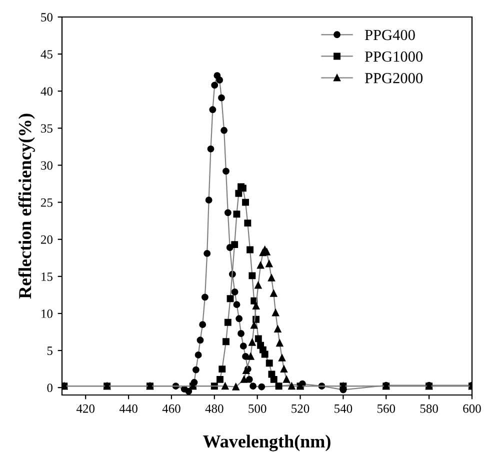 The image size is (487, 453). I want to click on x-tick-label: 420, so click(85, 408).